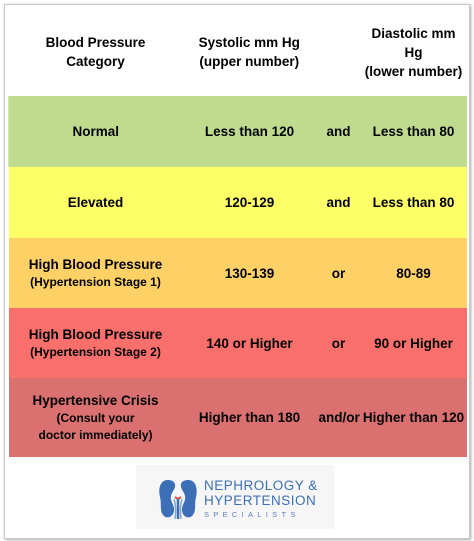 This screenshot has height=541, width=474. I want to click on logo-wordmark: NEPHROLOGY & HYPERTENSION SPECIALISTS, so click(268, 499).